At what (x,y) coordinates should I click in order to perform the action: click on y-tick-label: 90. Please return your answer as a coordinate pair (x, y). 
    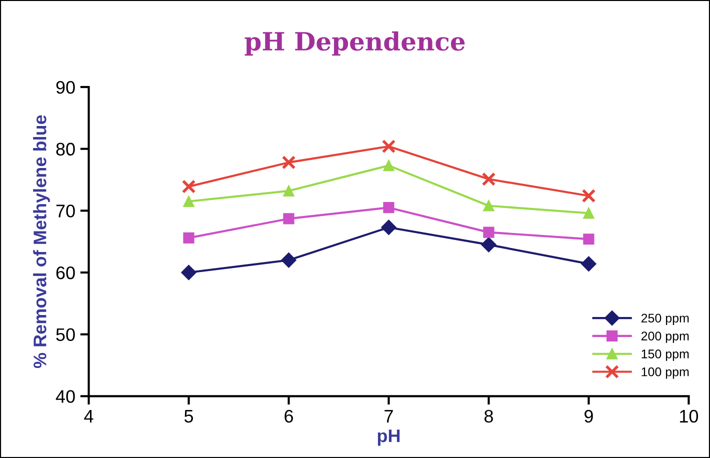
    Looking at the image, I should click on (65, 87).